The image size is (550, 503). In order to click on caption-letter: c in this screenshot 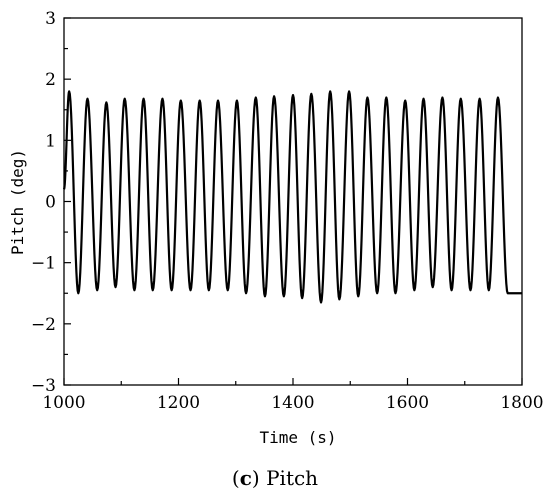, I will do `click(245, 478)`.